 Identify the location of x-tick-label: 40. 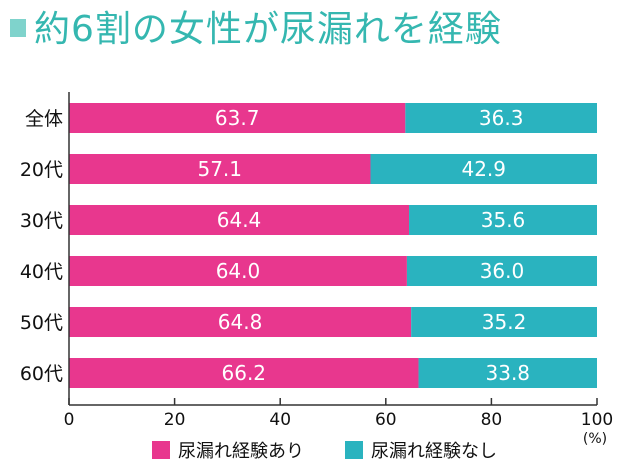
(280, 420).